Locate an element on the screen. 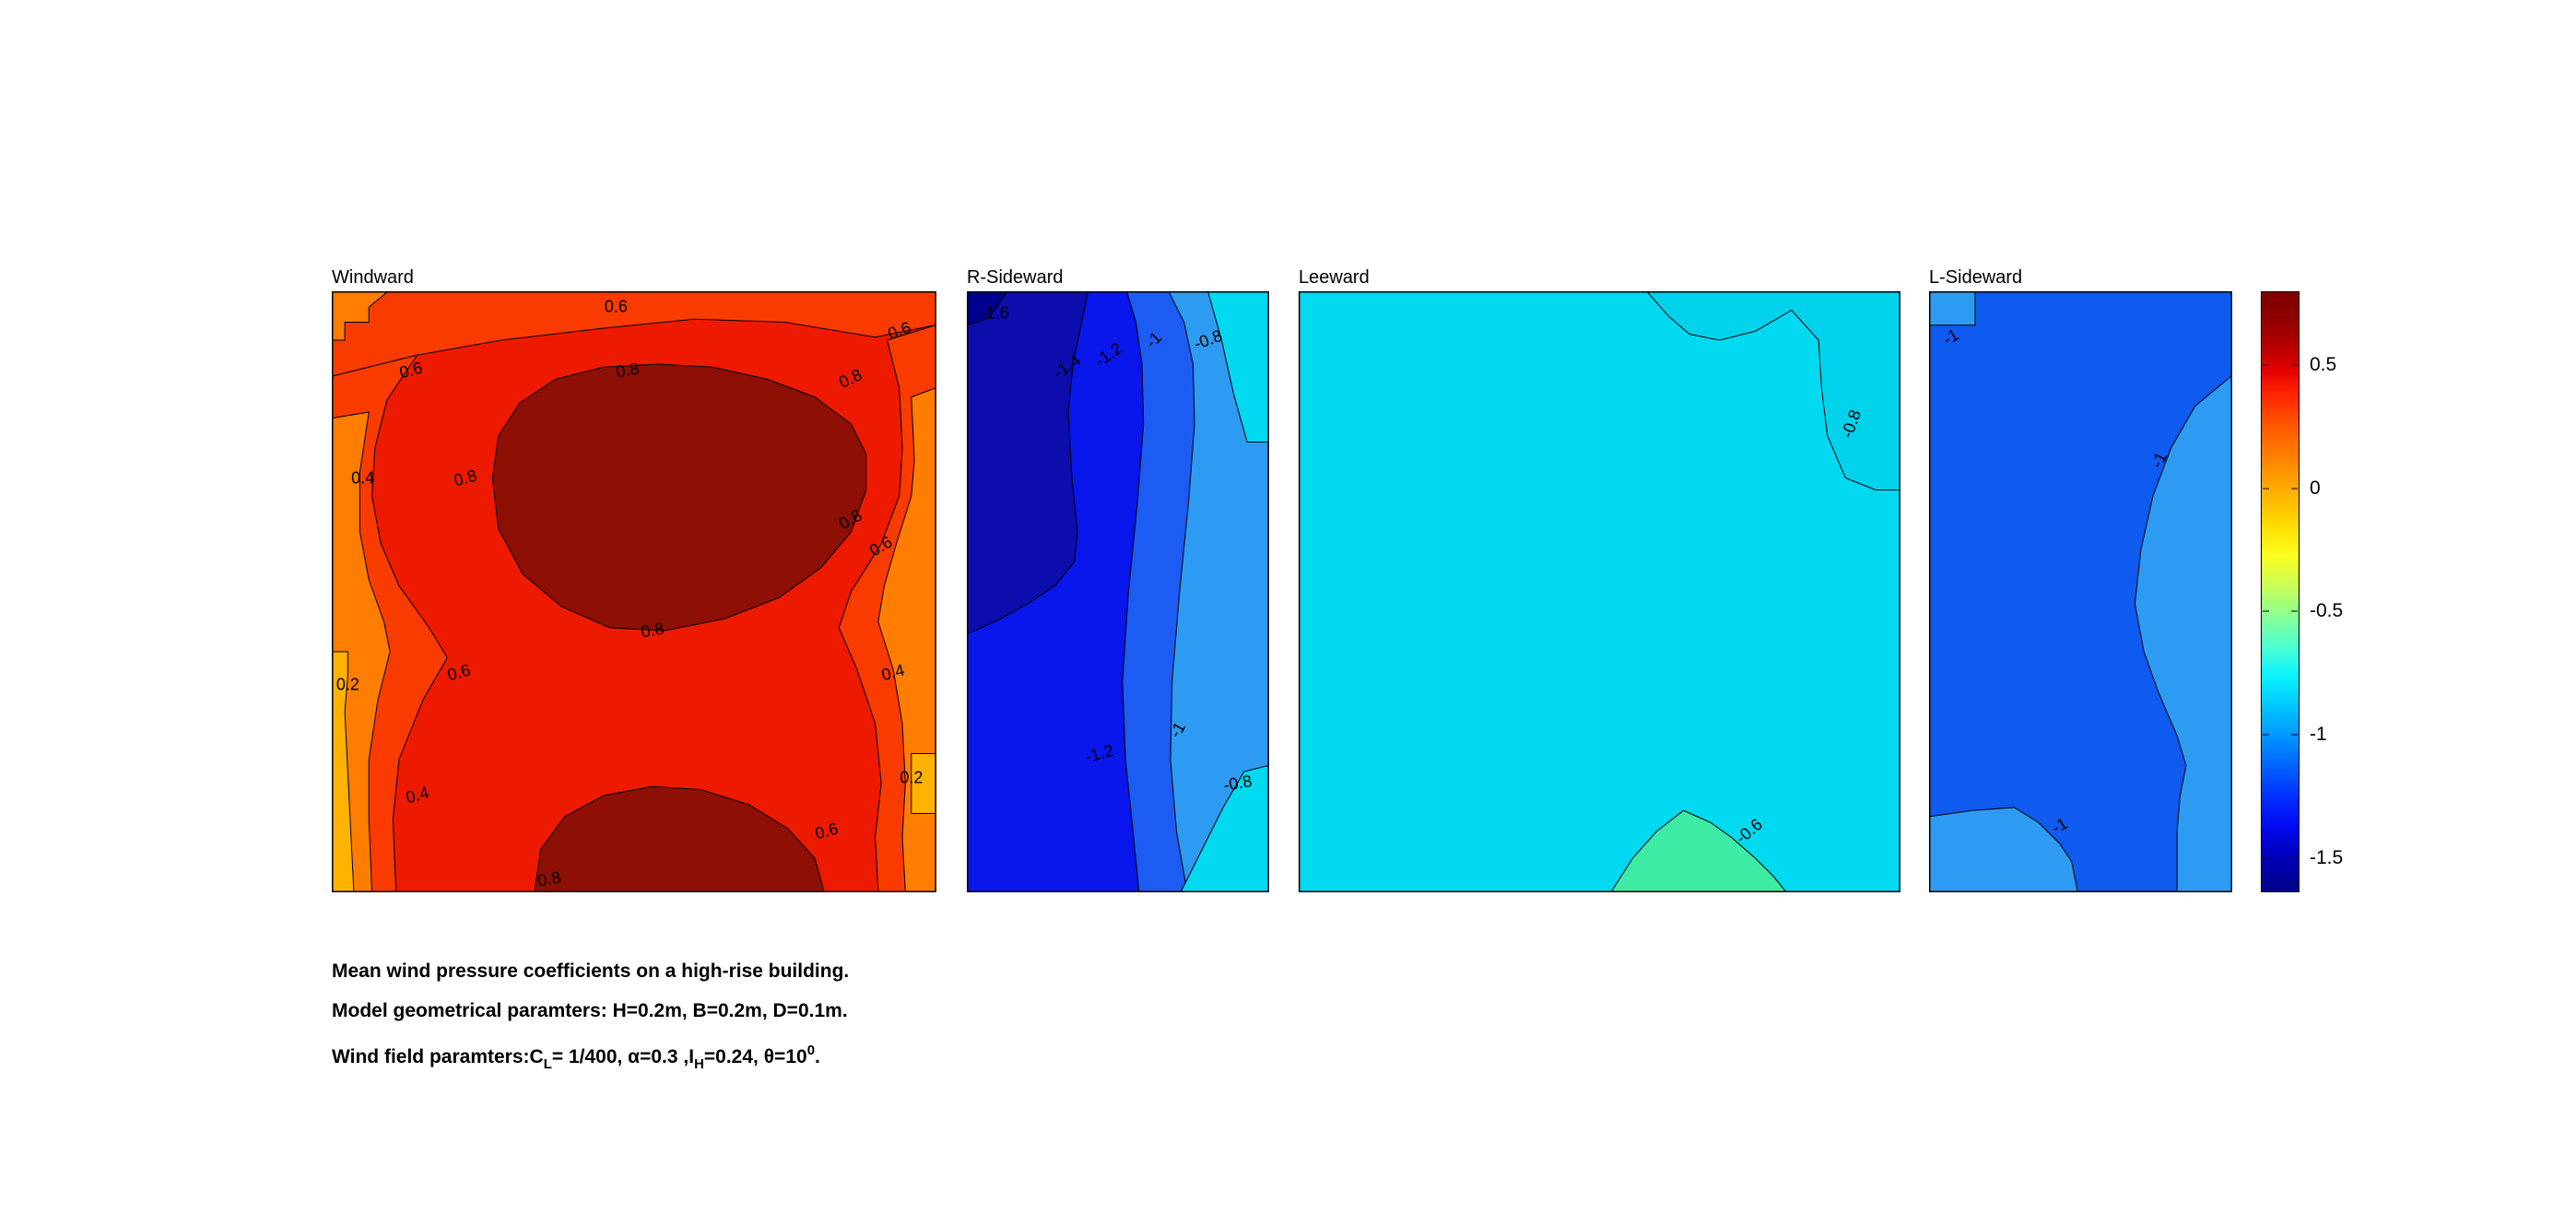  leeward-contour-labels: -0.8 -0.6 is located at coordinates (1600, 591).